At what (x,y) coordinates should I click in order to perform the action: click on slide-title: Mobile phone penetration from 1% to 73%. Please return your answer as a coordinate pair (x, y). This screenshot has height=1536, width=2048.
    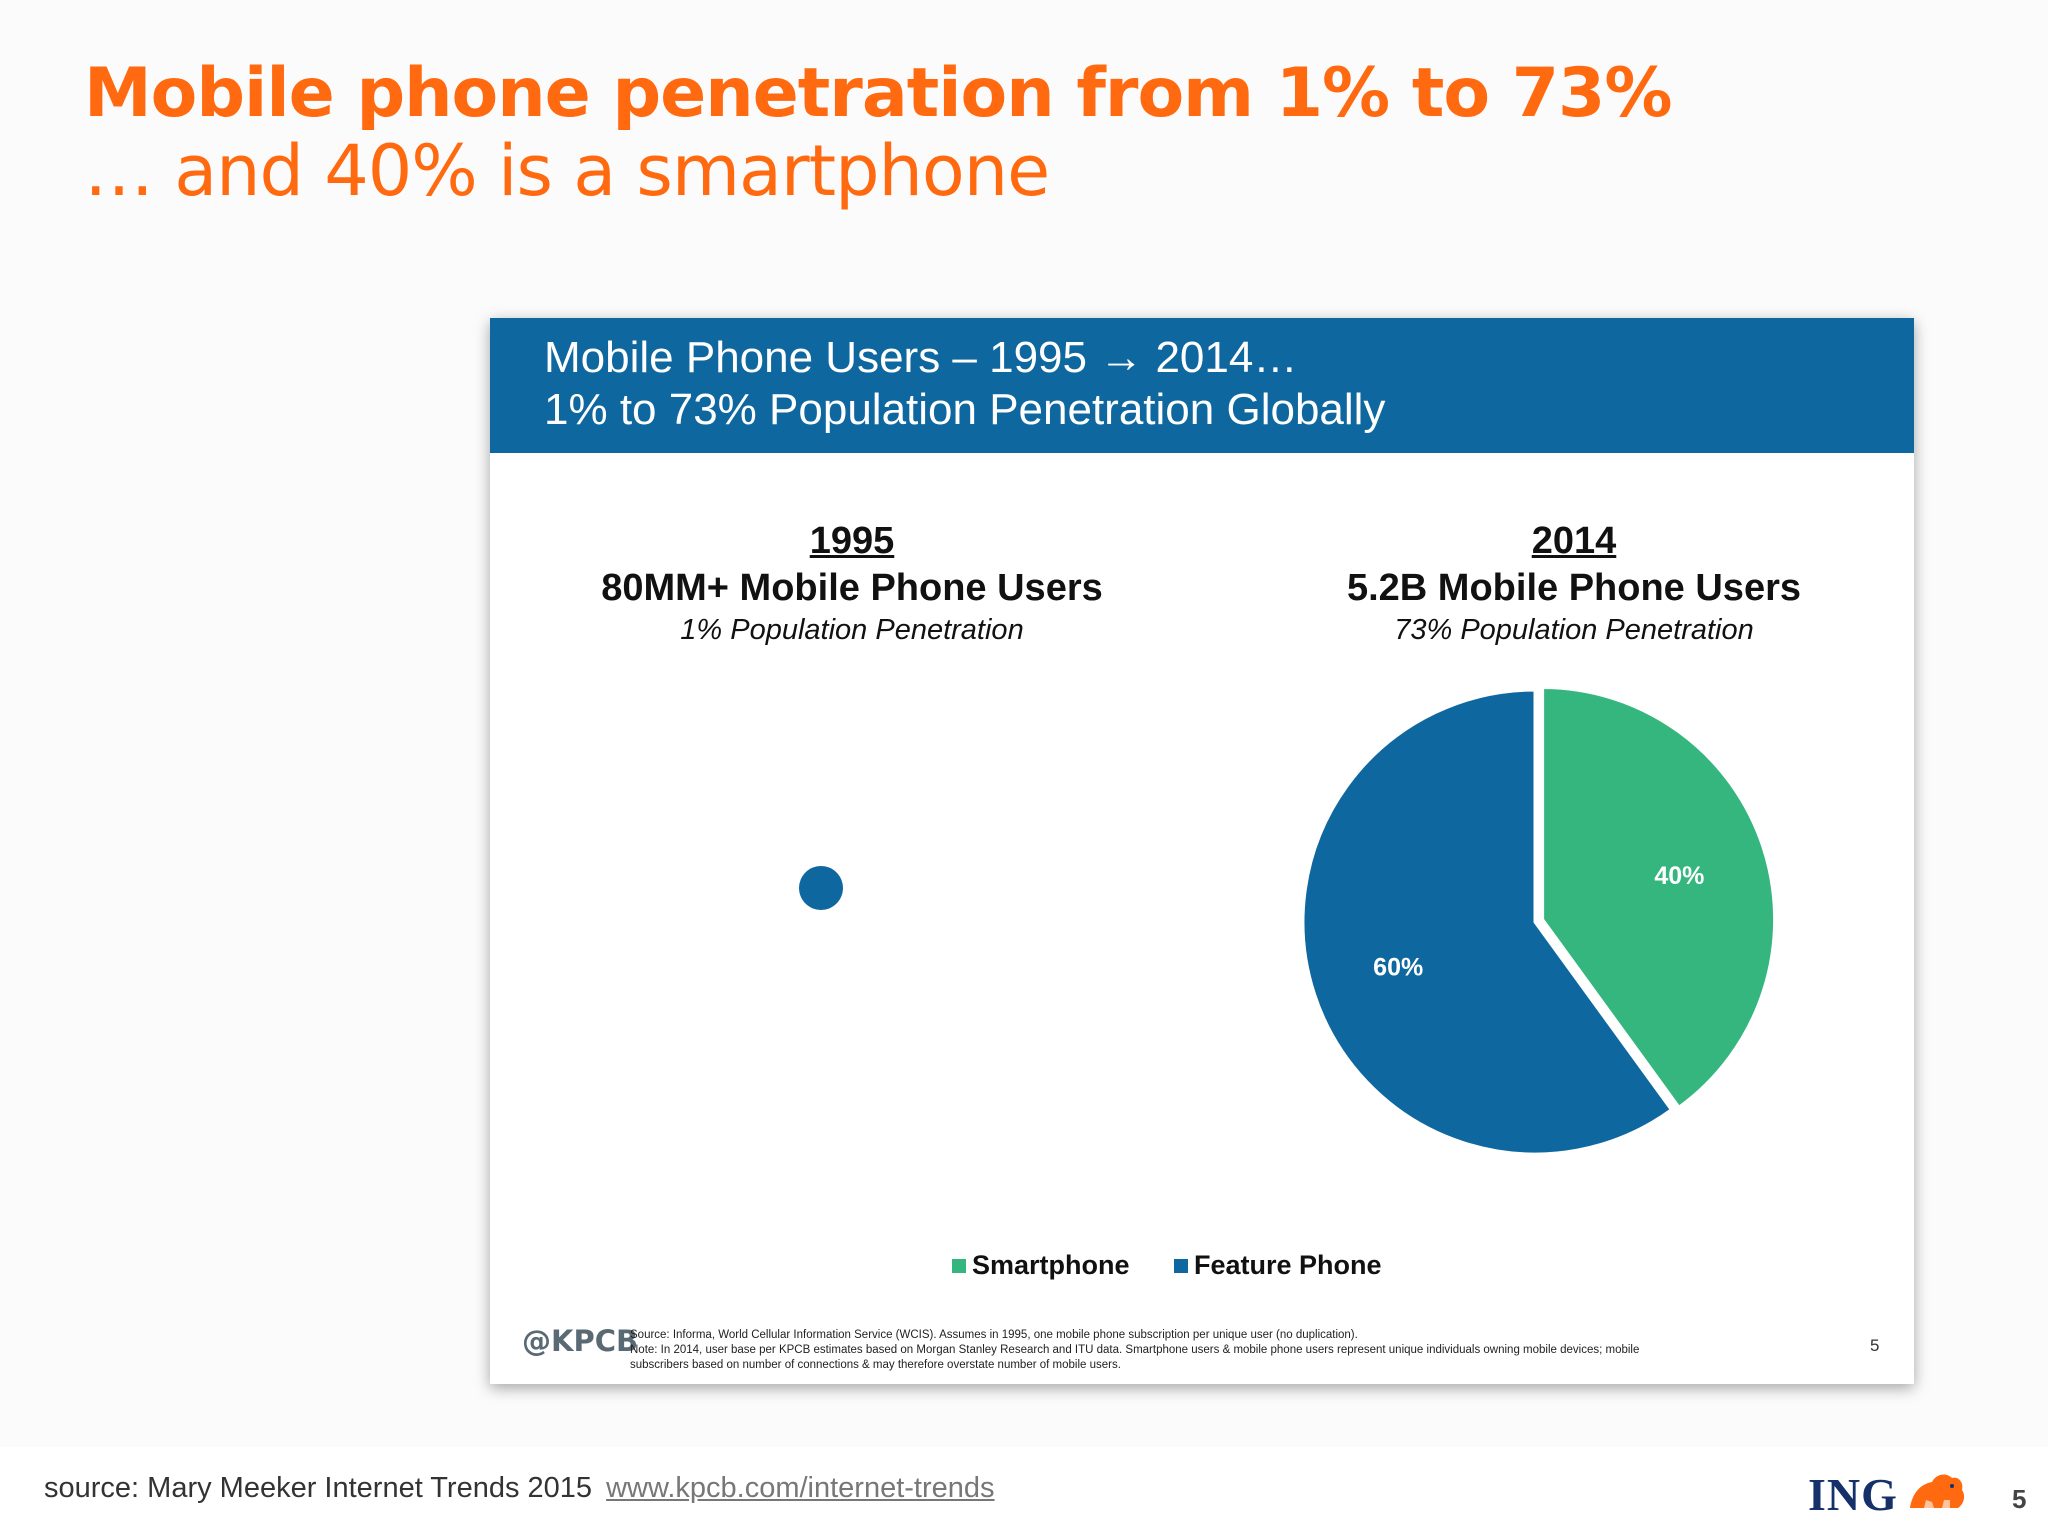
    Looking at the image, I should click on (878, 93).